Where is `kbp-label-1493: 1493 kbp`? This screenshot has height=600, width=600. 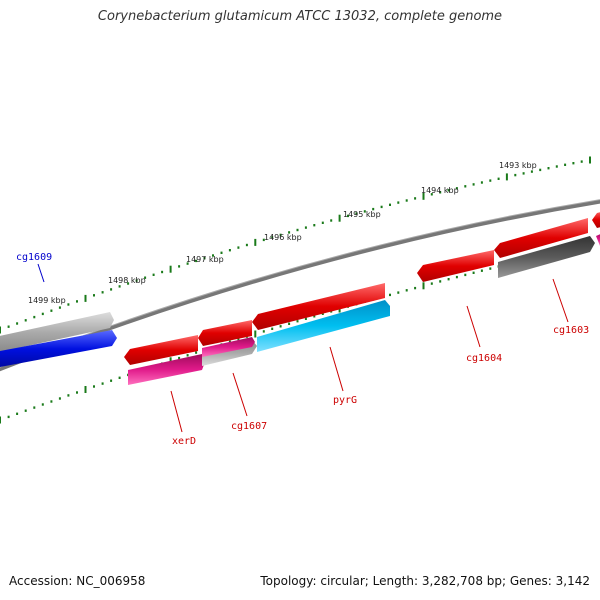
kbp-label-1493: 1493 kbp is located at coordinates (518, 165).